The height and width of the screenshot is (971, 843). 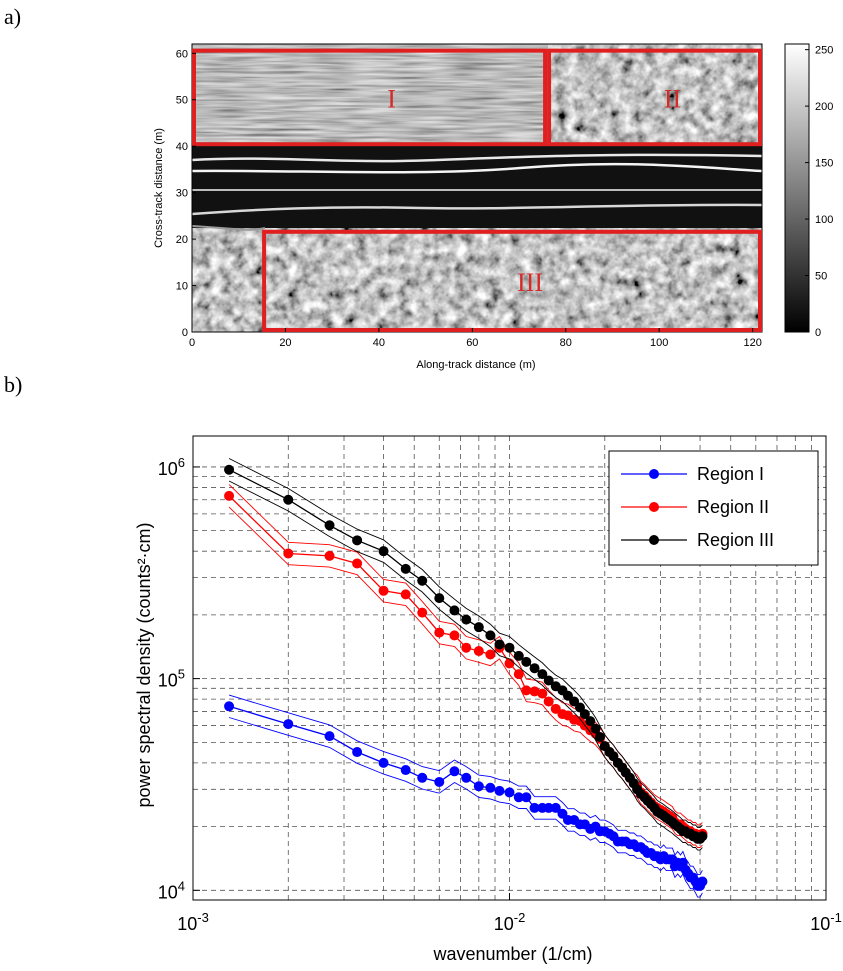 I want to click on colorbar-tick-label: 200, so click(x=824, y=107).